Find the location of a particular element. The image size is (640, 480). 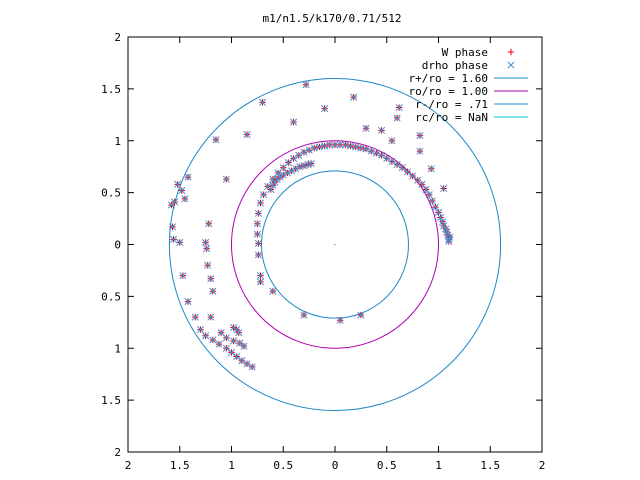

x-tick-label-2: 1 is located at coordinates (231, 465).